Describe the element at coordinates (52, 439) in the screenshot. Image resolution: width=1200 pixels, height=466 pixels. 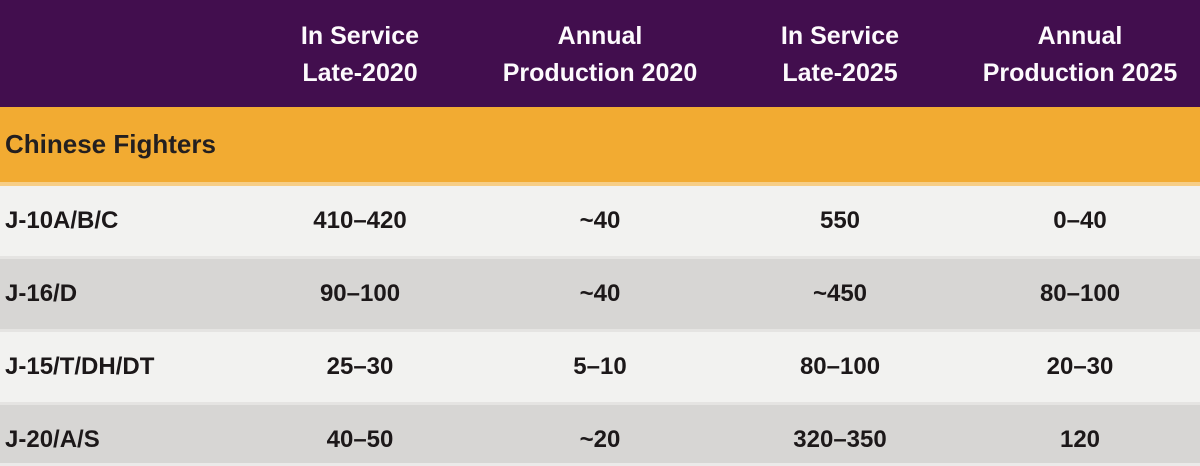
I see `row-label: J-20/A/S` at that location.